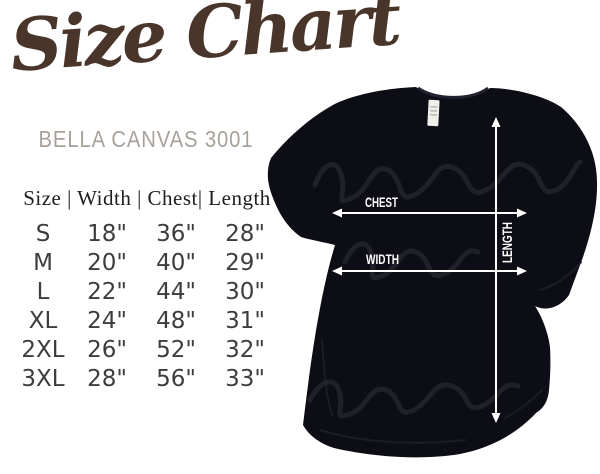 The width and height of the screenshot is (600, 474). I want to click on size-table-header: Size | Width | Chest| Length, so click(147, 198).